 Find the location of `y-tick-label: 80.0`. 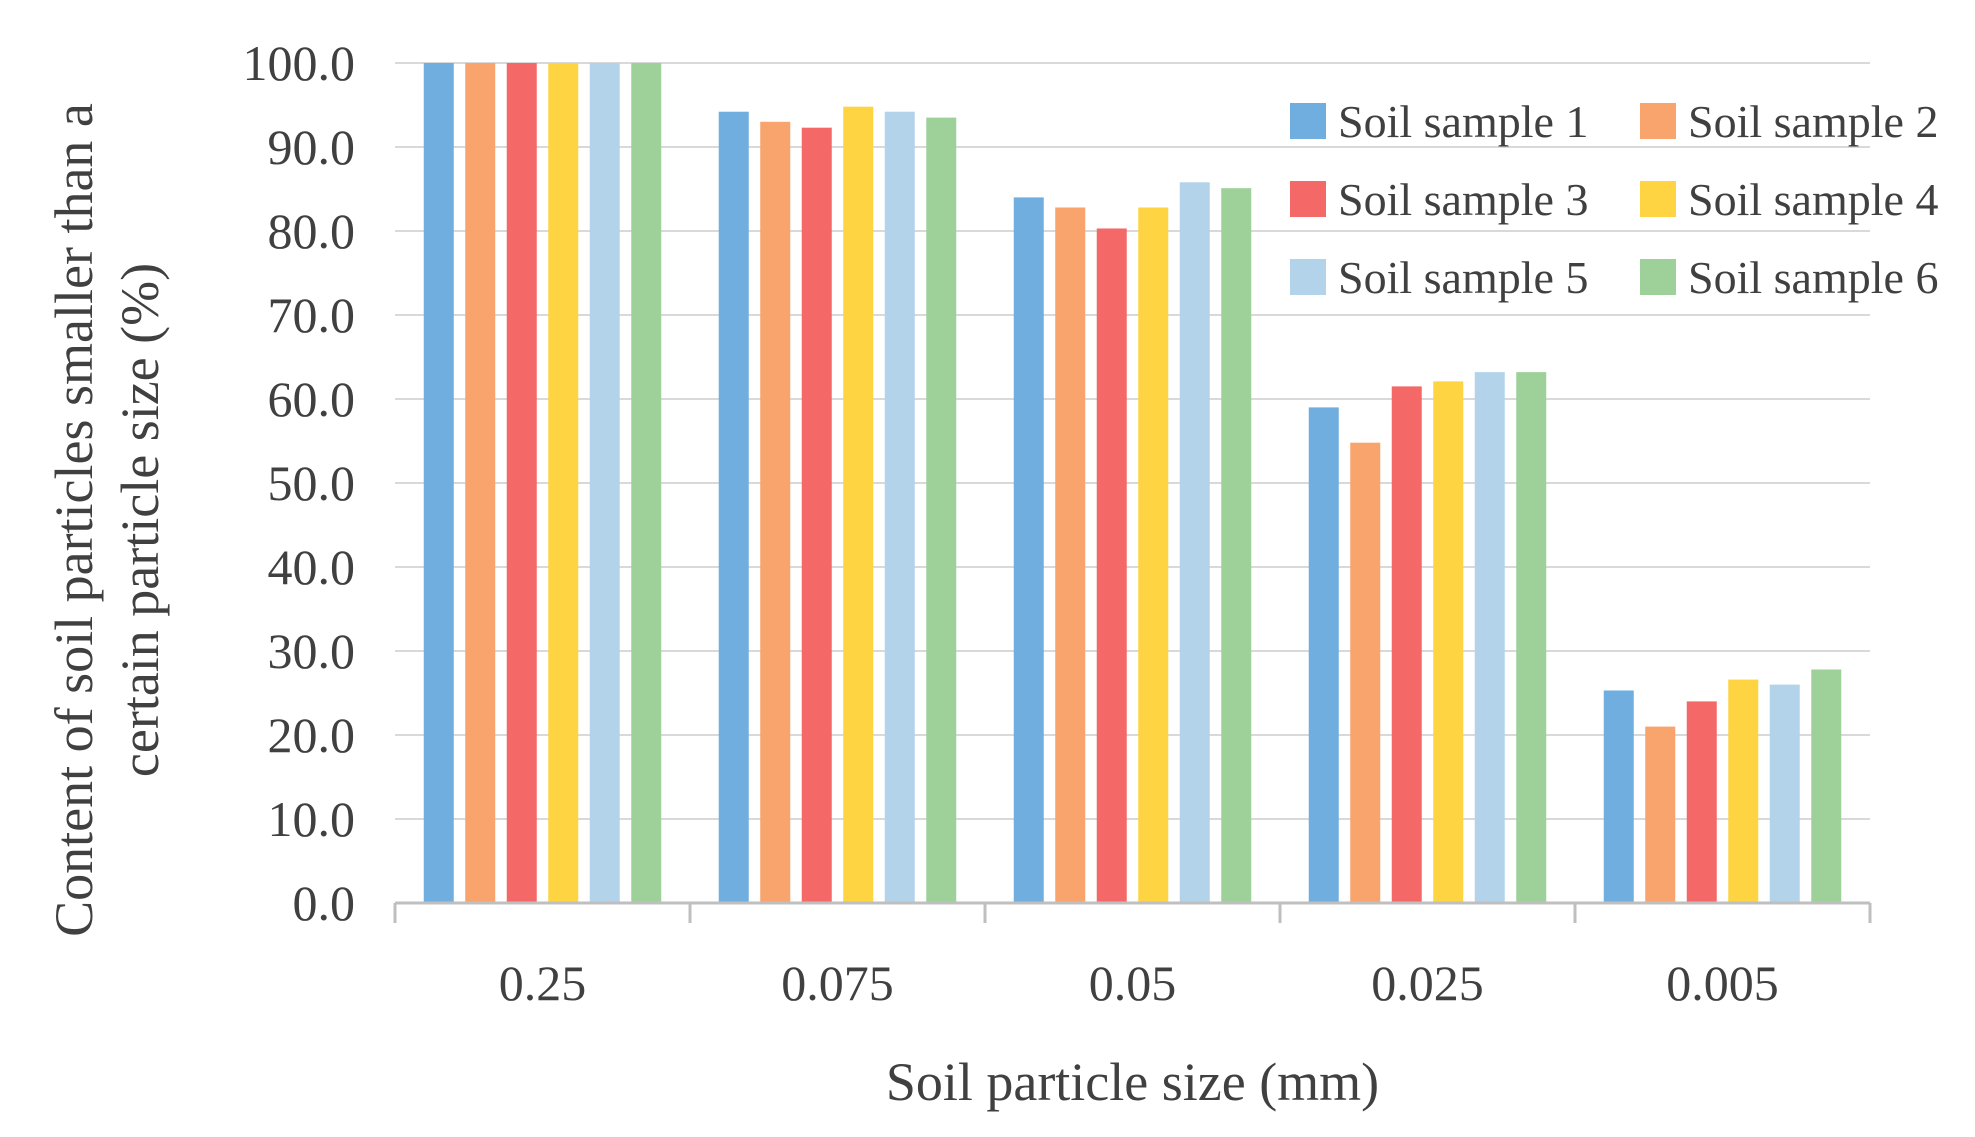

y-tick-label: 80.0 is located at coordinates (312, 231).